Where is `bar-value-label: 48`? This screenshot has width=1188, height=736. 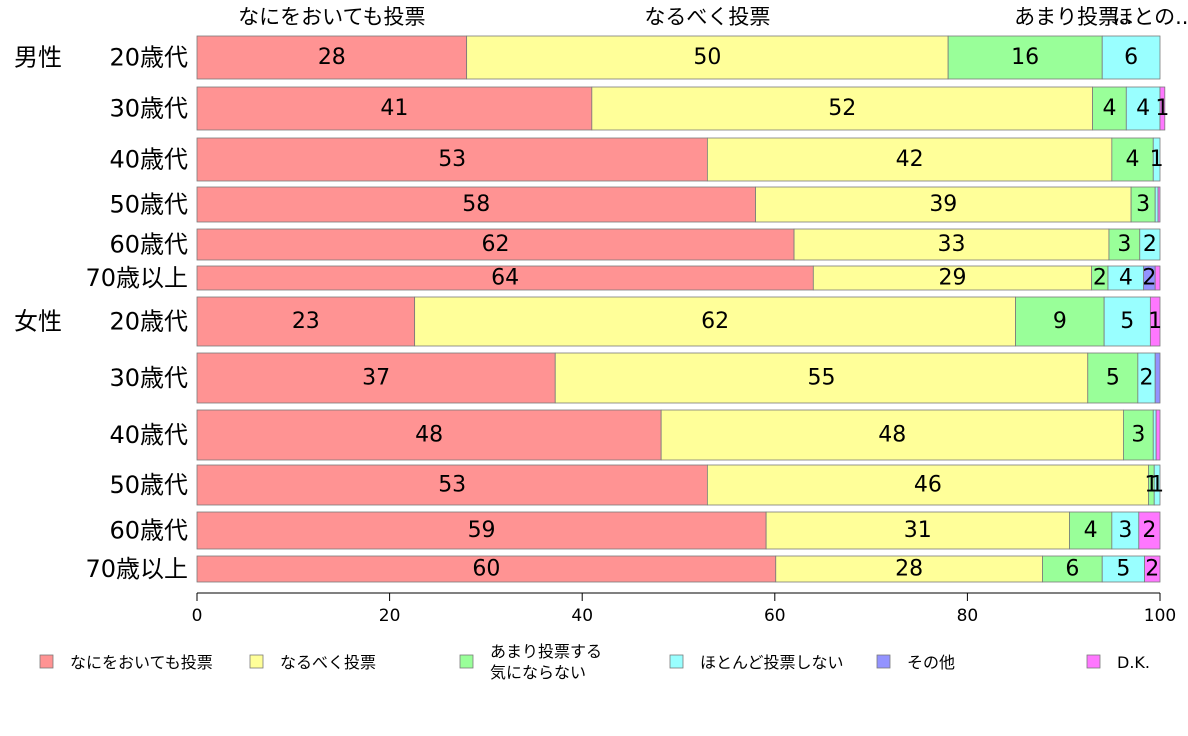 bar-value-label: 48 is located at coordinates (429, 435).